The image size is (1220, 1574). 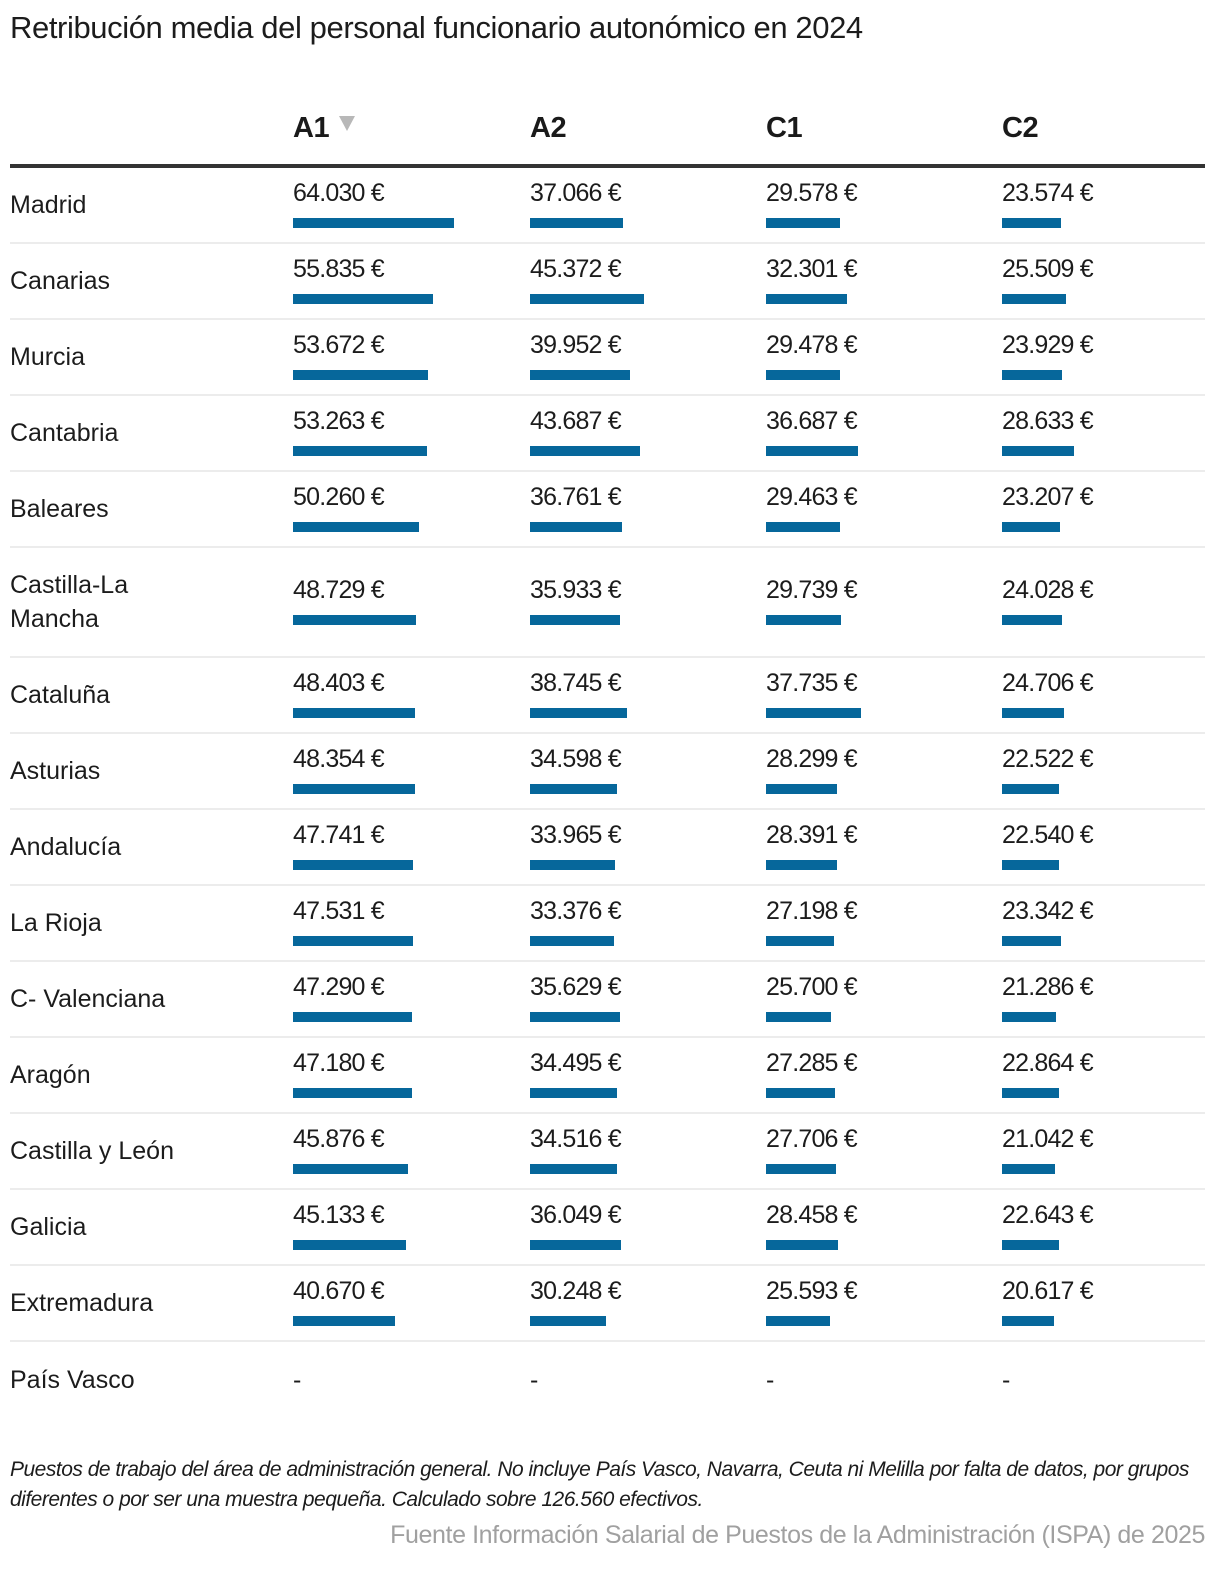 I want to click on value-text: 28.458 €, so click(x=812, y=1215).